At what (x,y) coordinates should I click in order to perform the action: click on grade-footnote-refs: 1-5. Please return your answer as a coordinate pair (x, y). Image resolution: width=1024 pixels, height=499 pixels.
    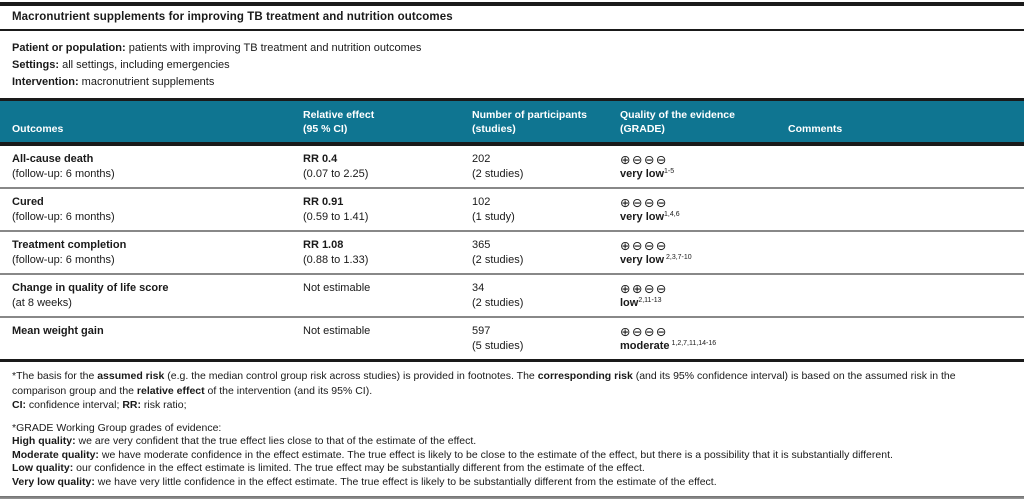
    Looking at the image, I should click on (669, 171).